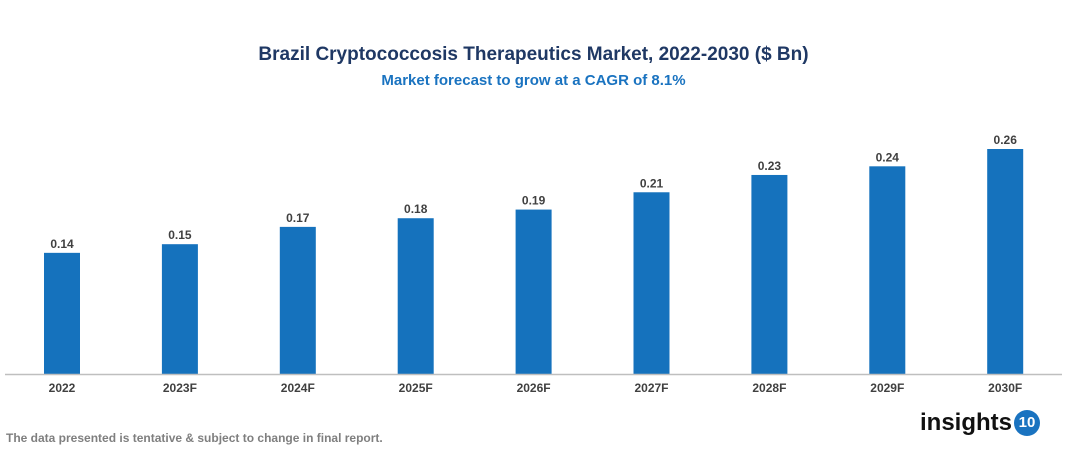 This screenshot has height=454, width=1067. I want to click on x-tick-label: 2028F, so click(769, 388).